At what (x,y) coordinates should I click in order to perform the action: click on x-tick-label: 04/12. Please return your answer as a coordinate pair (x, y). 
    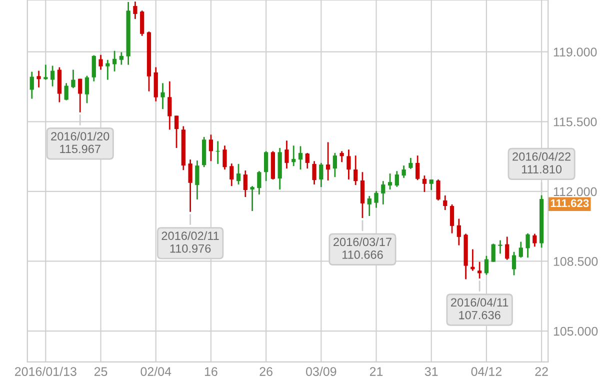
    Looking at the image, I should click on (486, 371).